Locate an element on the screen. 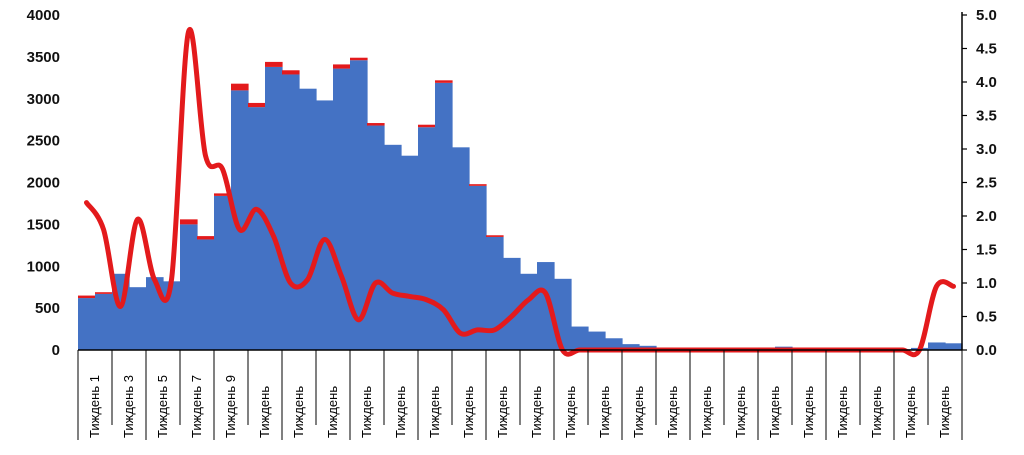 This screenshot has height=455, width=1024. left-tick-label: 2000 is located at coordinates (43, 183).